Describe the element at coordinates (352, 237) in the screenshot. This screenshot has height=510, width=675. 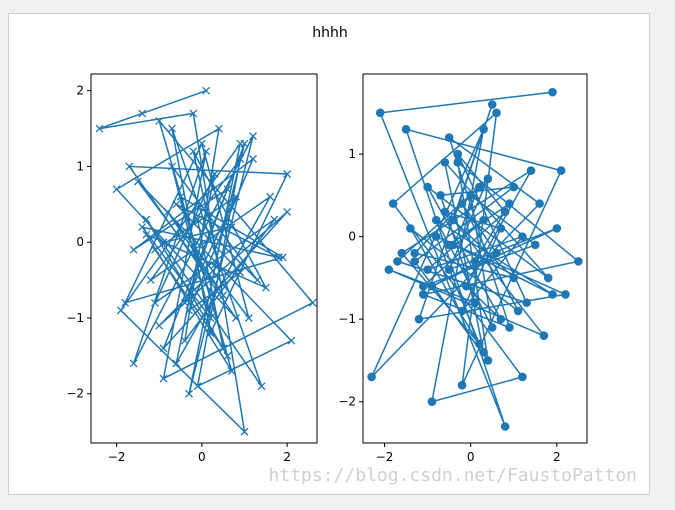
I see `y-tick-label: 0` at that location.